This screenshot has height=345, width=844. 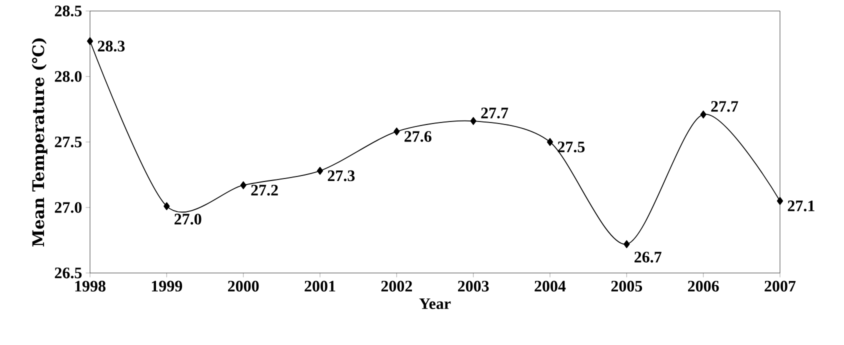 What do you see at coordinates (473, 286) in the screenshot?
I see `x-tick-label: 2003` at bounding box center [473, 286].